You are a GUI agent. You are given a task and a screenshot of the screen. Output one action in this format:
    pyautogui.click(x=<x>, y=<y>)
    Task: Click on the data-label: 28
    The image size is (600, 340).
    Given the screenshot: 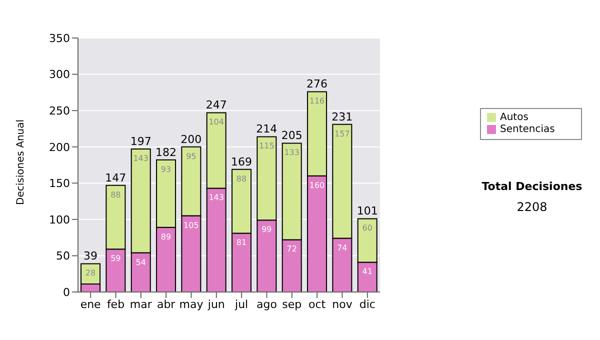 What is the action you would take?
    pyautogui.click(x=90, y=273)
    